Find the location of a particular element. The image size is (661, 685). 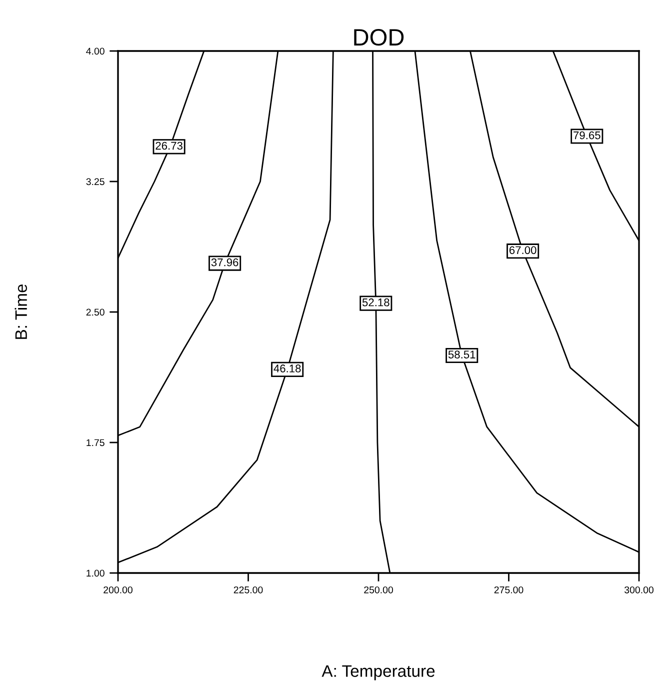

y-axis-title: B: Time is located at coordinates (21, 311).